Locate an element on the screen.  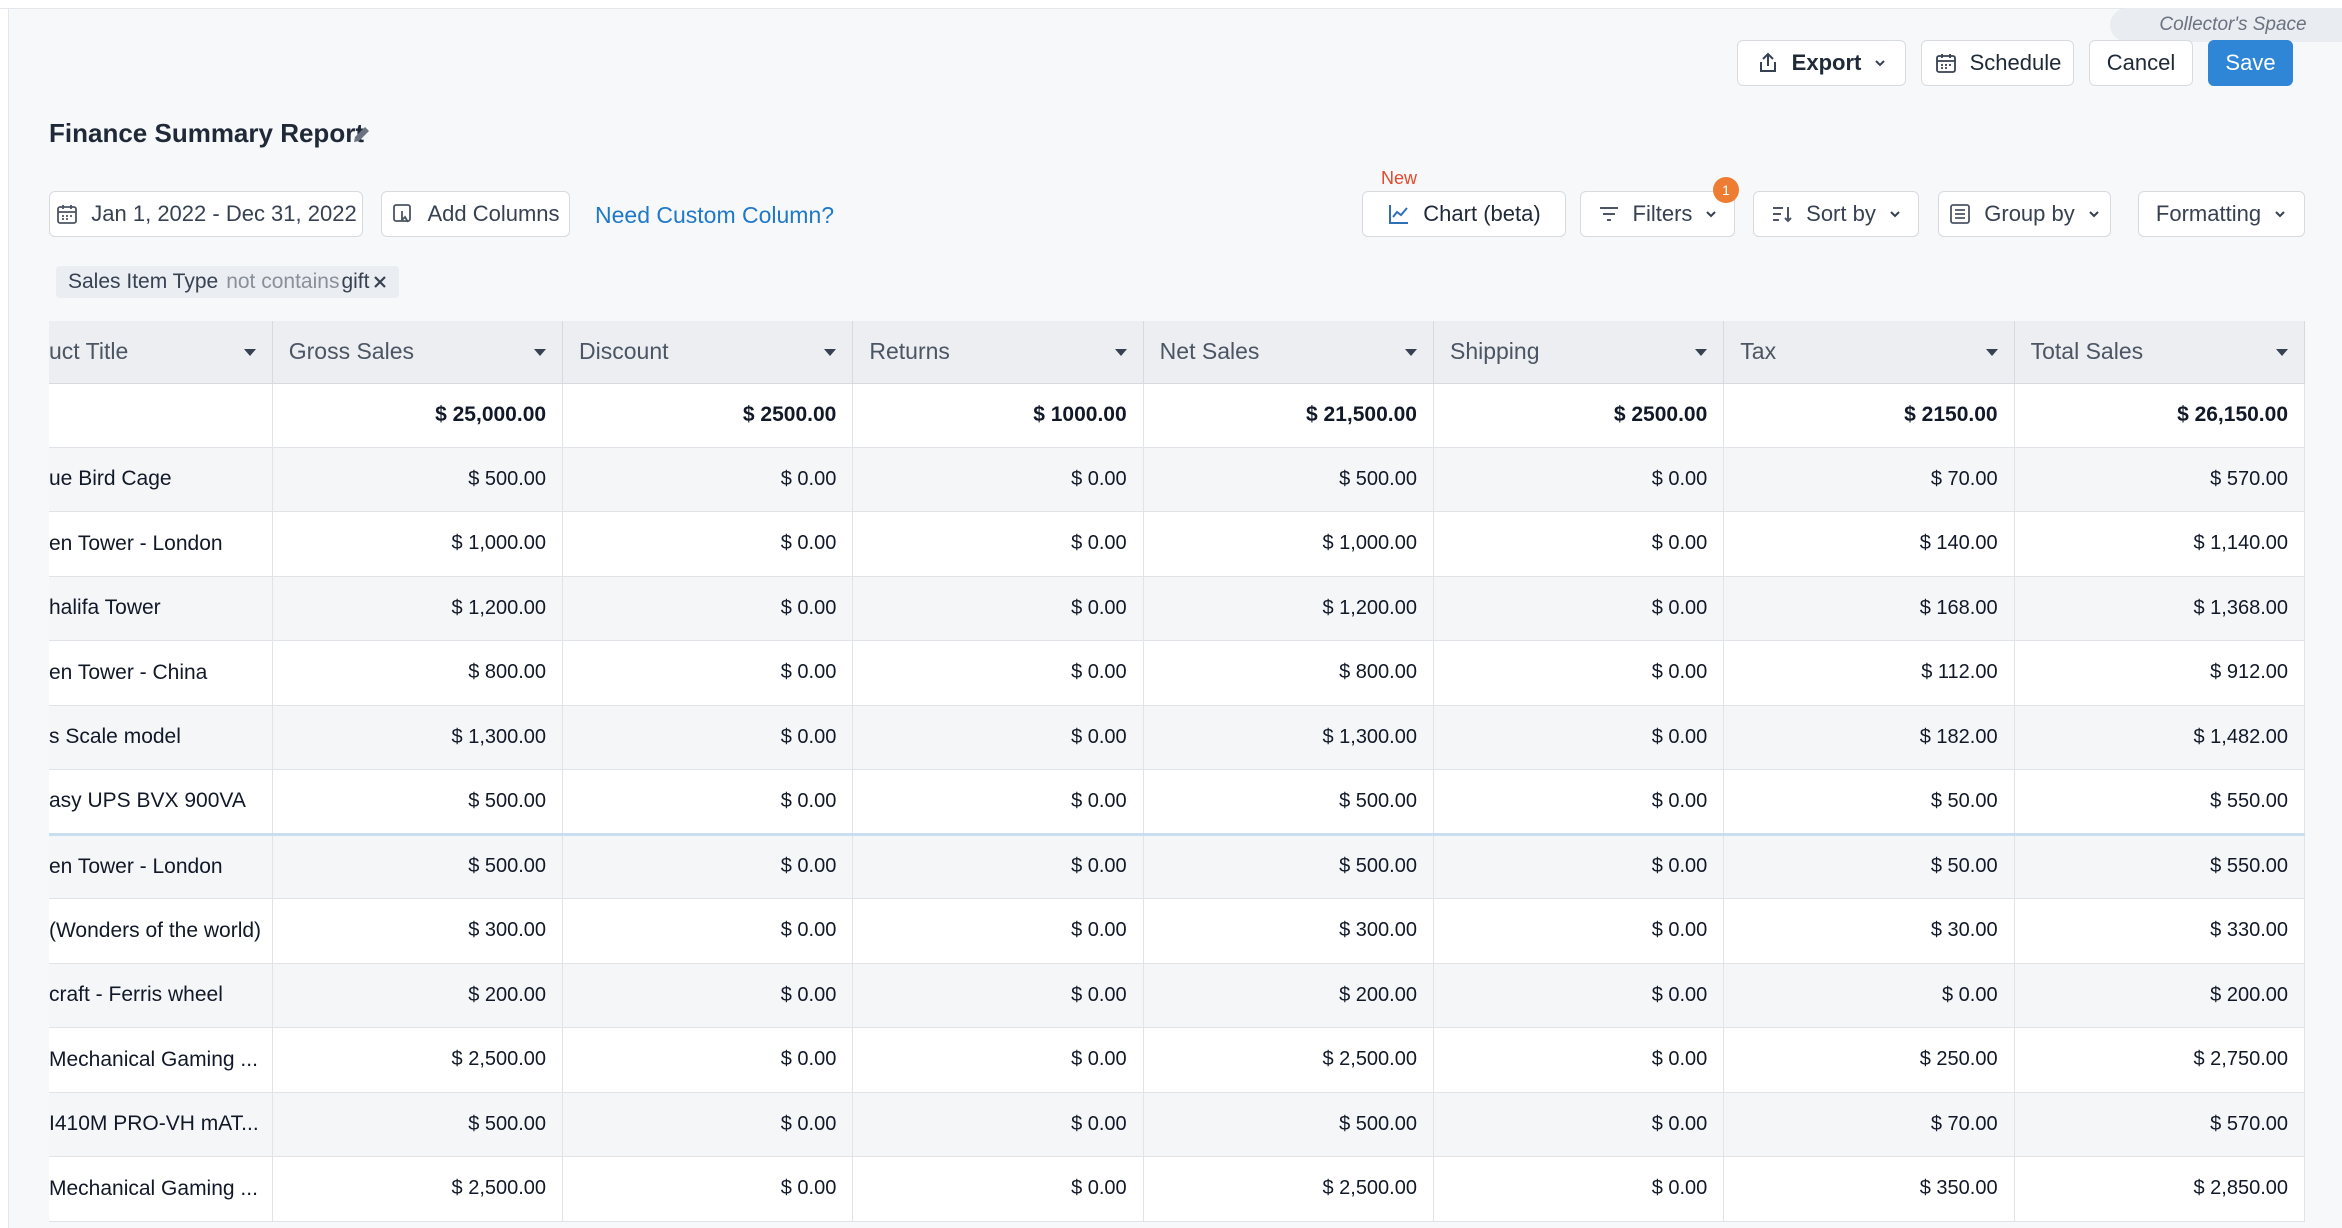
amount-cell: $ 912.00 is located at coordinates (2159, 673).